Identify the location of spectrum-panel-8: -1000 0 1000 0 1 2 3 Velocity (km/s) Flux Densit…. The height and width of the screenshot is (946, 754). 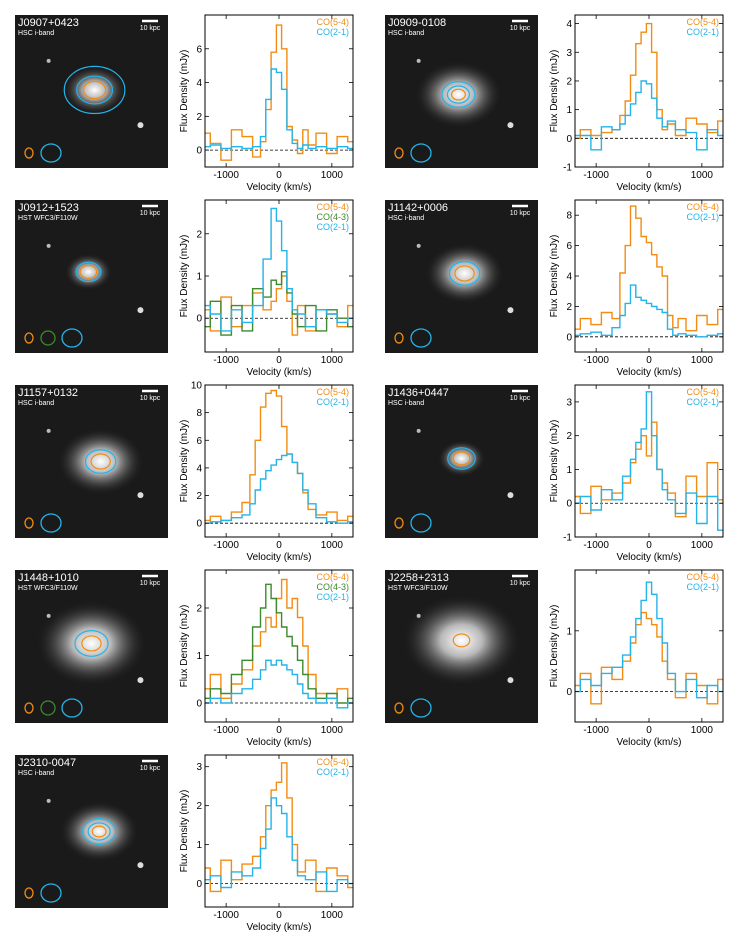
(266, 843).